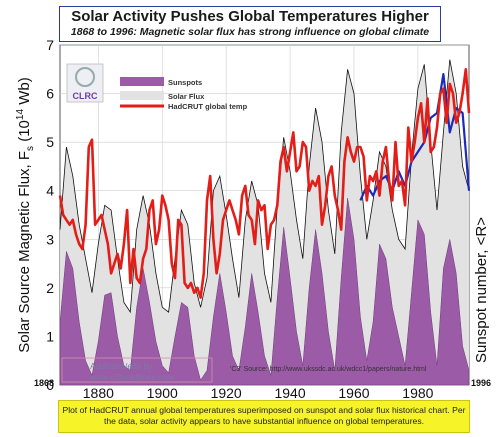 This screenshot has width=498, height=437. Describe the element at coordinates (481, 290) in the screenshot. I see `y2-axis-label: Sunspot number, <R>` at that location.